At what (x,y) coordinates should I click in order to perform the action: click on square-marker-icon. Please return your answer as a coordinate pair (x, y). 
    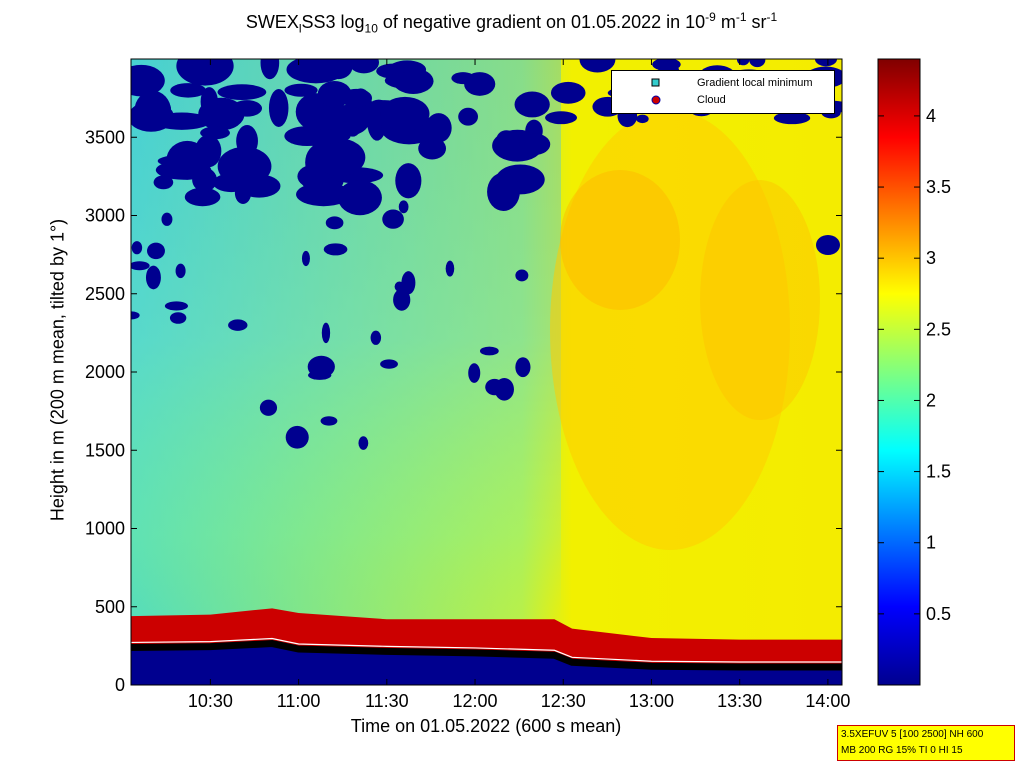
    Looking at the image, I should click on (655, 82).